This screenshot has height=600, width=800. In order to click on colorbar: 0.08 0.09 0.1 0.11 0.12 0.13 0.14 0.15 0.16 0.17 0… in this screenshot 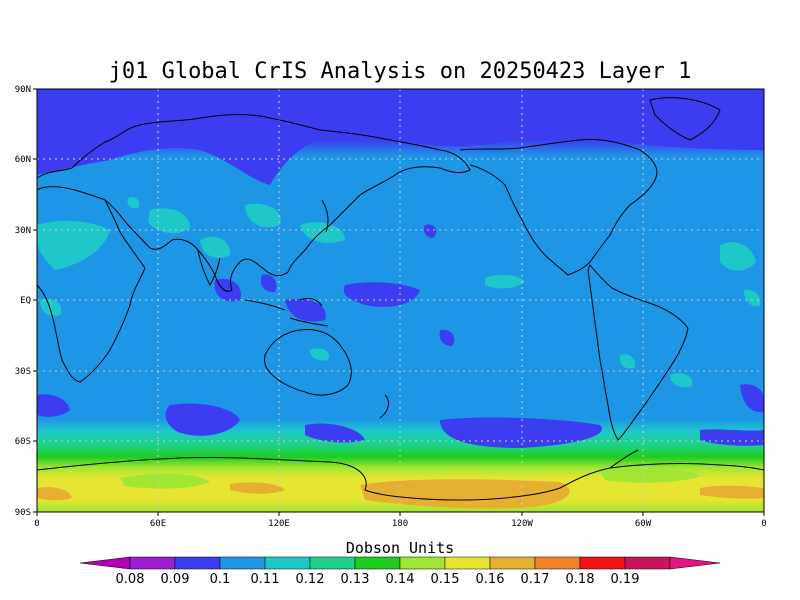, I will do `click(400, 571)`.